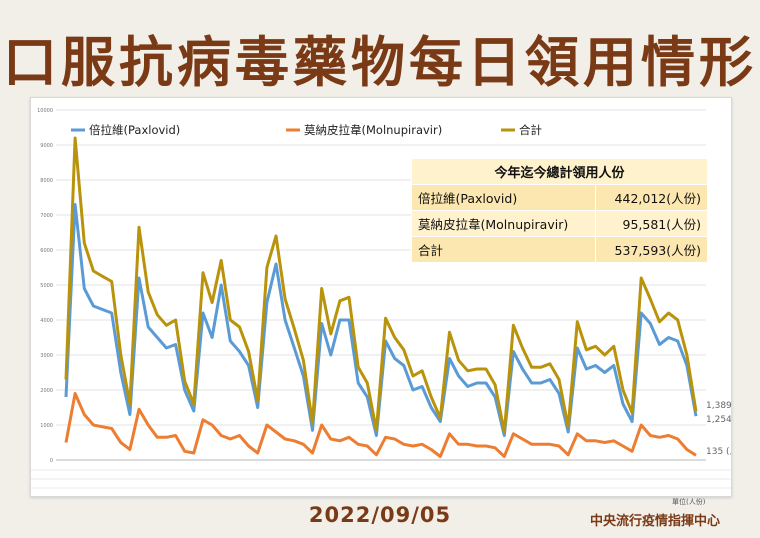 The height and width of the screenshot is (538, 760). I want to click on x-axis, so click(381, 474).